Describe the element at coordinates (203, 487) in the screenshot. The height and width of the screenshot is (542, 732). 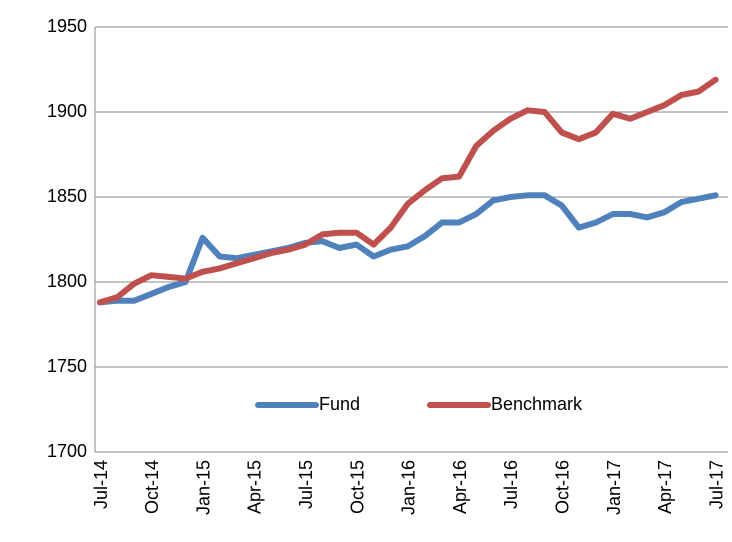
I see `x-tick-label: Jan-15` at that location.